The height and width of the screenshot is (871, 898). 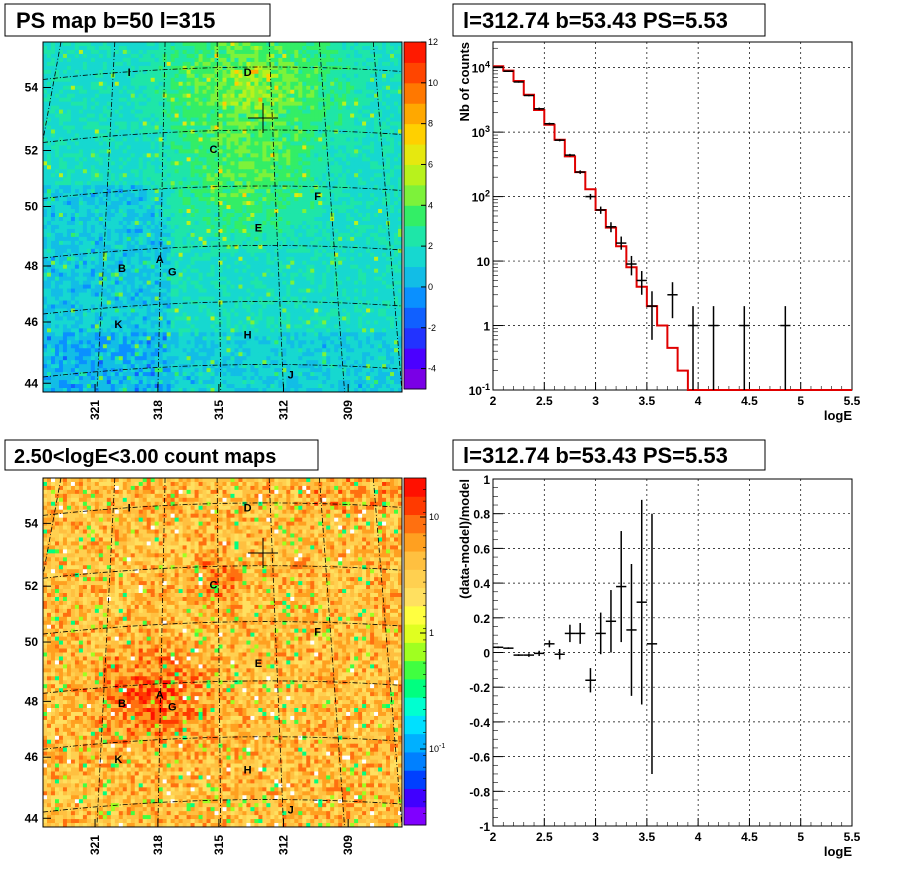 What do you see at coordinates (118, 760) in the screenshot?
I see `source-label-K: K` at bounding box center [118, 760].